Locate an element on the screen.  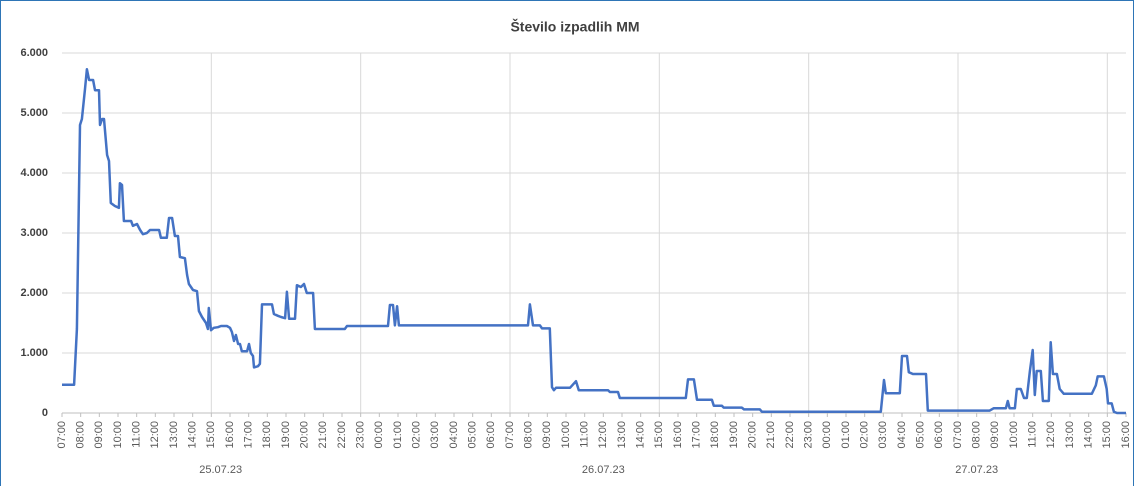
y-tick-label: 0 is located at coordinates (45, 413).